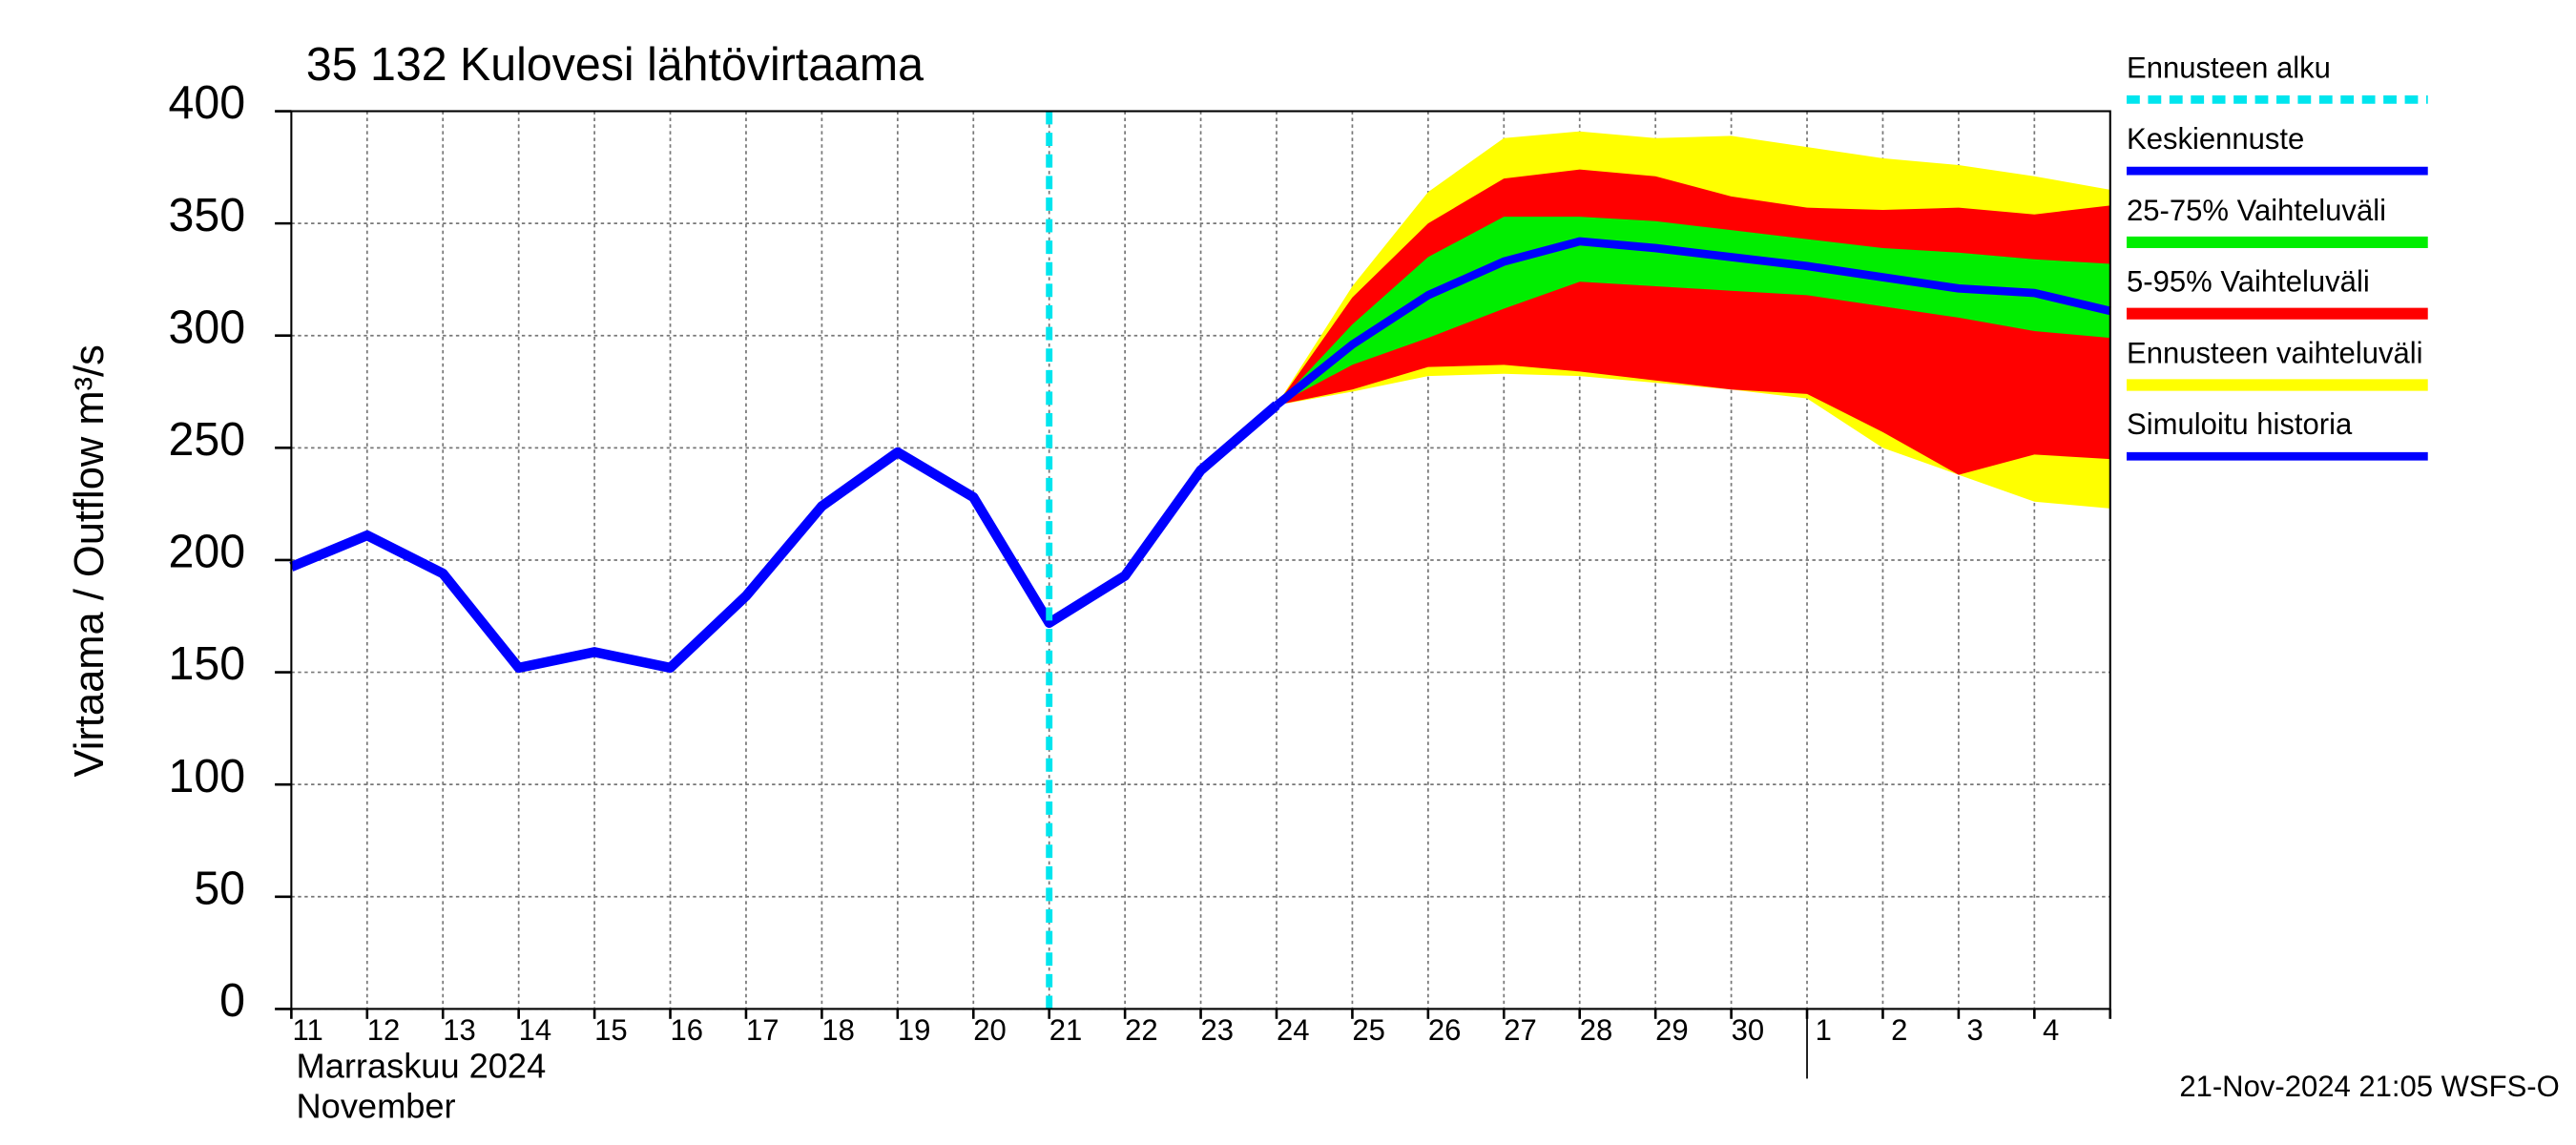 The image size is (2576, 1145). What do you see at coordinates (615, 65) in the screenshot?
I see `chart-title: 35 132 Kulovesi lähtövirtaama` at bounding box center [615, 65].